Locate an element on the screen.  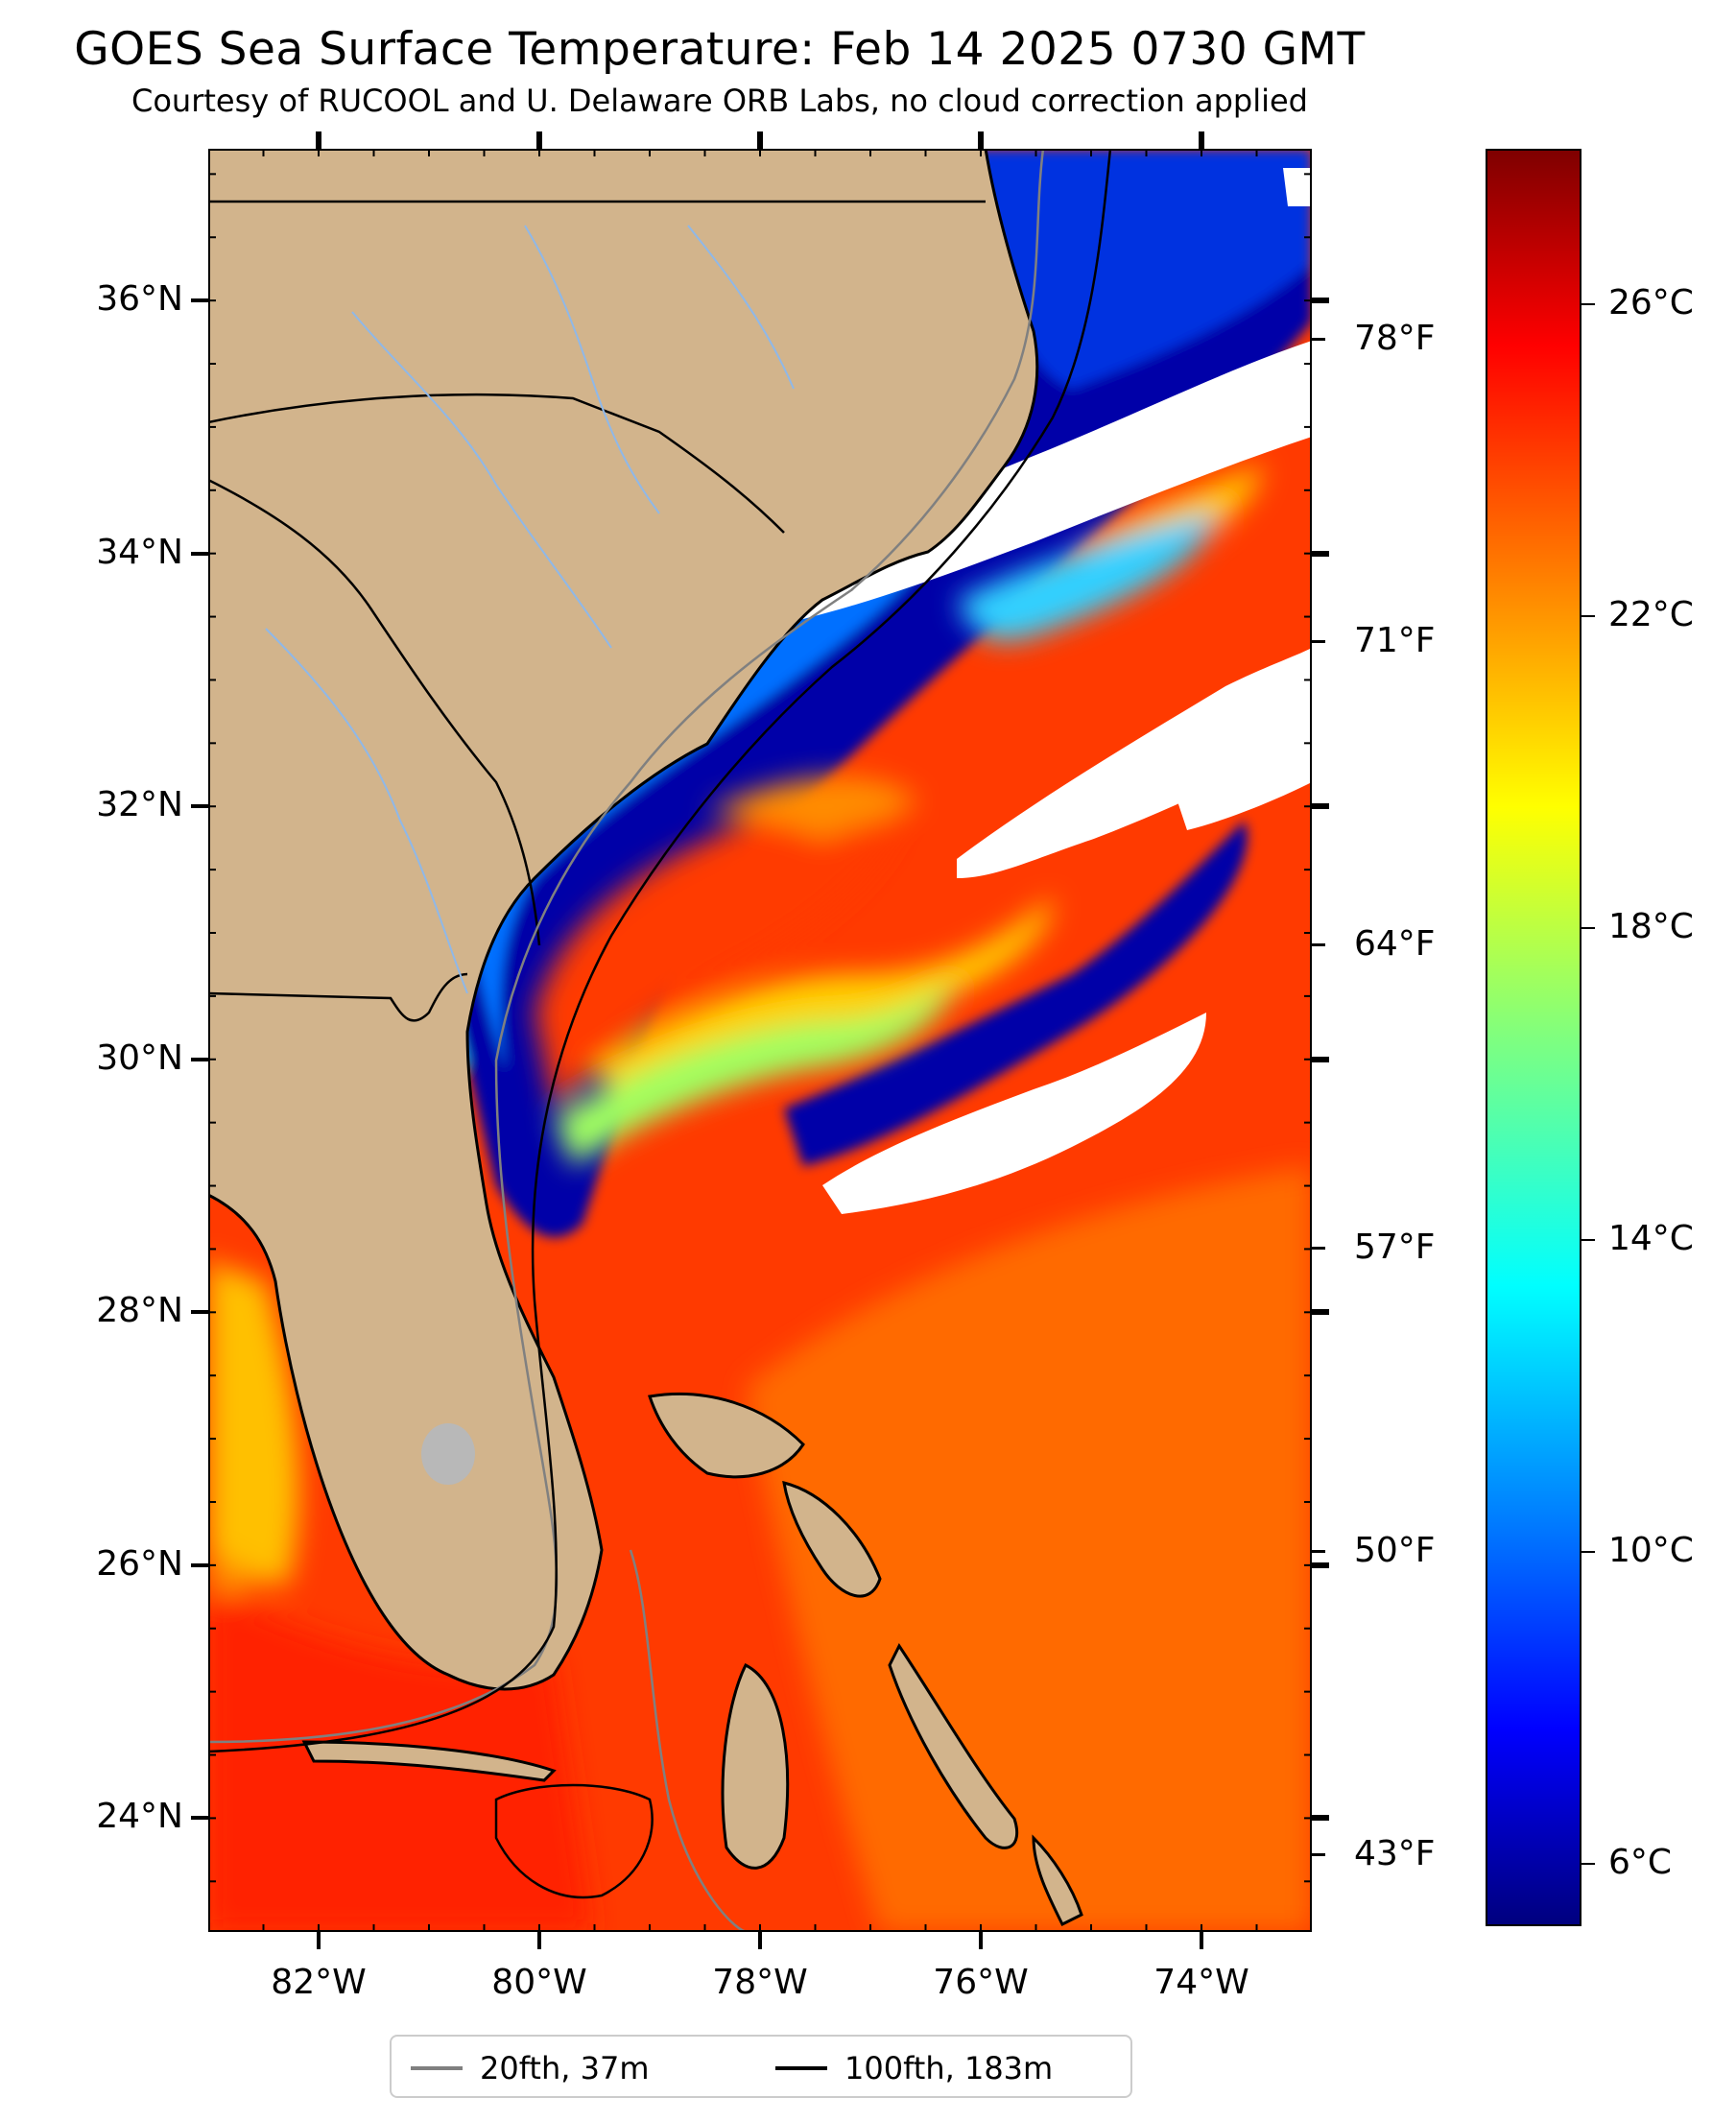
north-carolina-blue-region is located at coordinates (1139, 269).